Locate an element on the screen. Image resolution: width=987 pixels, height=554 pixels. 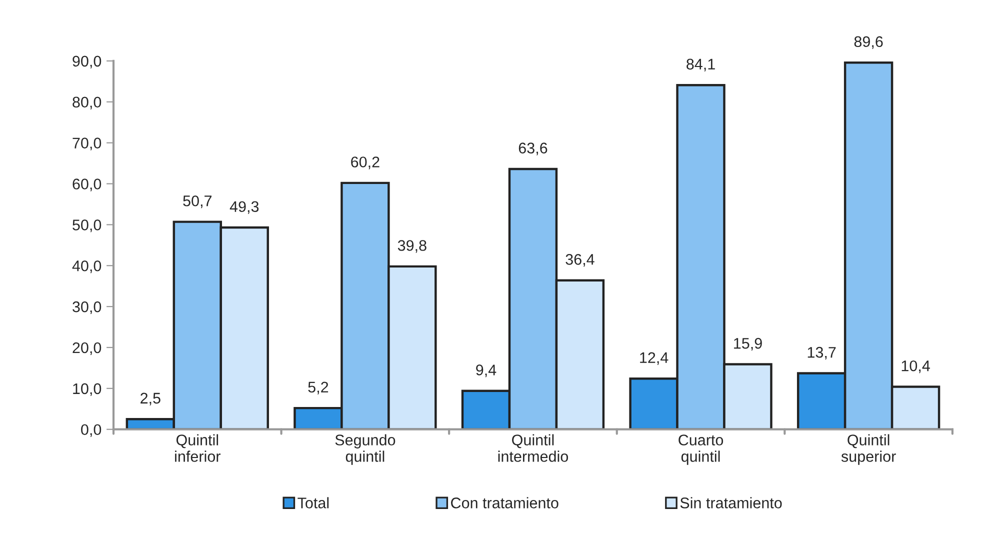
x-tick-label: Quintil superior is located at coordinates (868, 449).